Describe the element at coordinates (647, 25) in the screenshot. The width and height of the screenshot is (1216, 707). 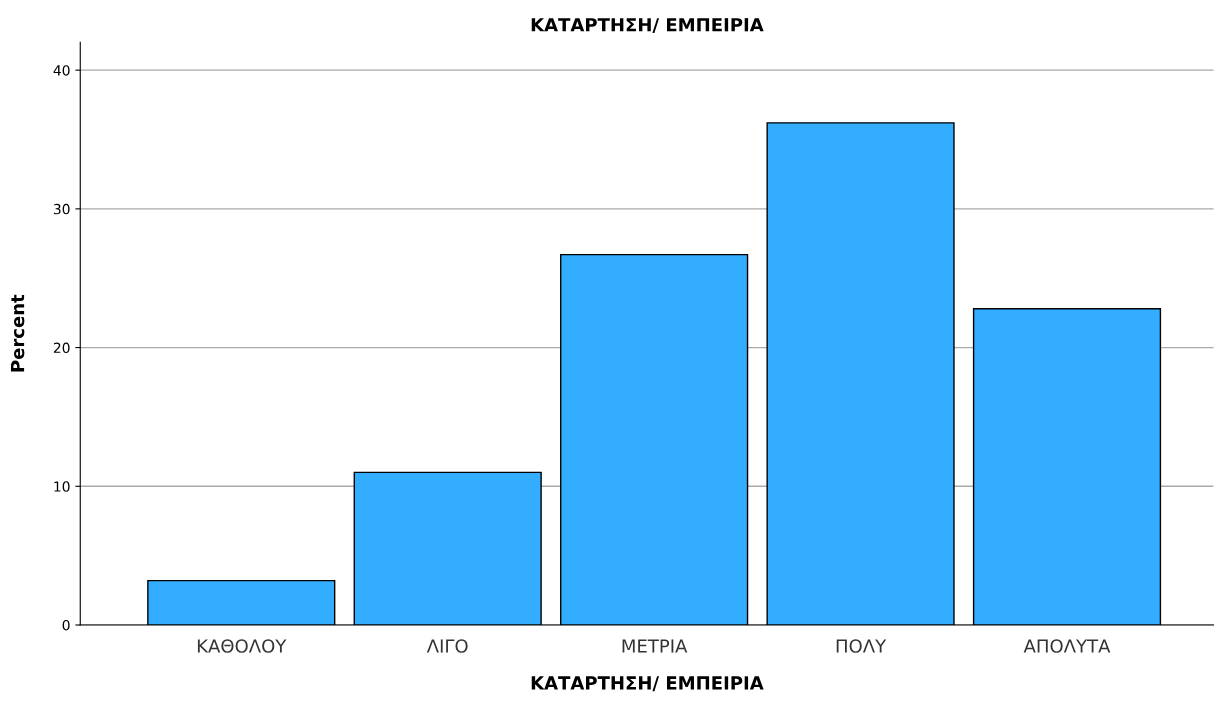
I see `chart-title: ΚΑΤΑΡΤΗΣΗ/ ΕΜΠΕΙΡΙΑ` at that location.